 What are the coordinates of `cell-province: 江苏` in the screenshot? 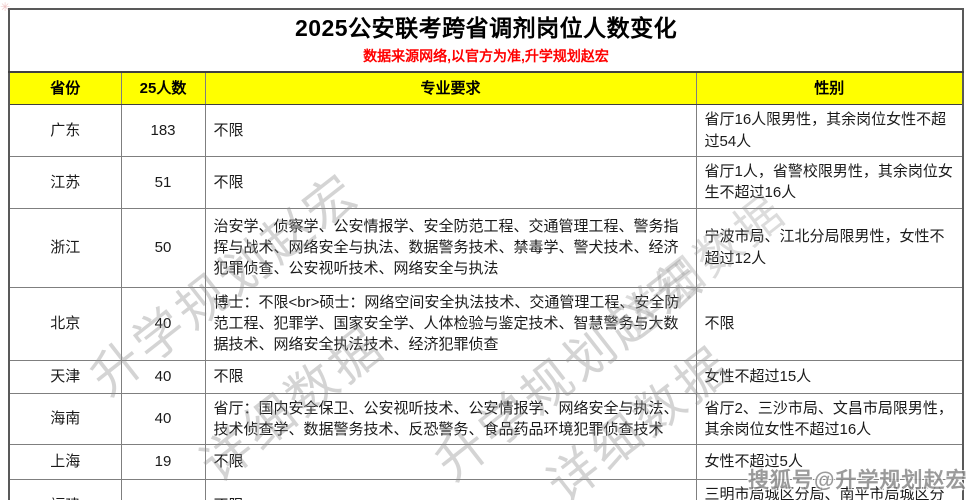 It's located at (65, 182).